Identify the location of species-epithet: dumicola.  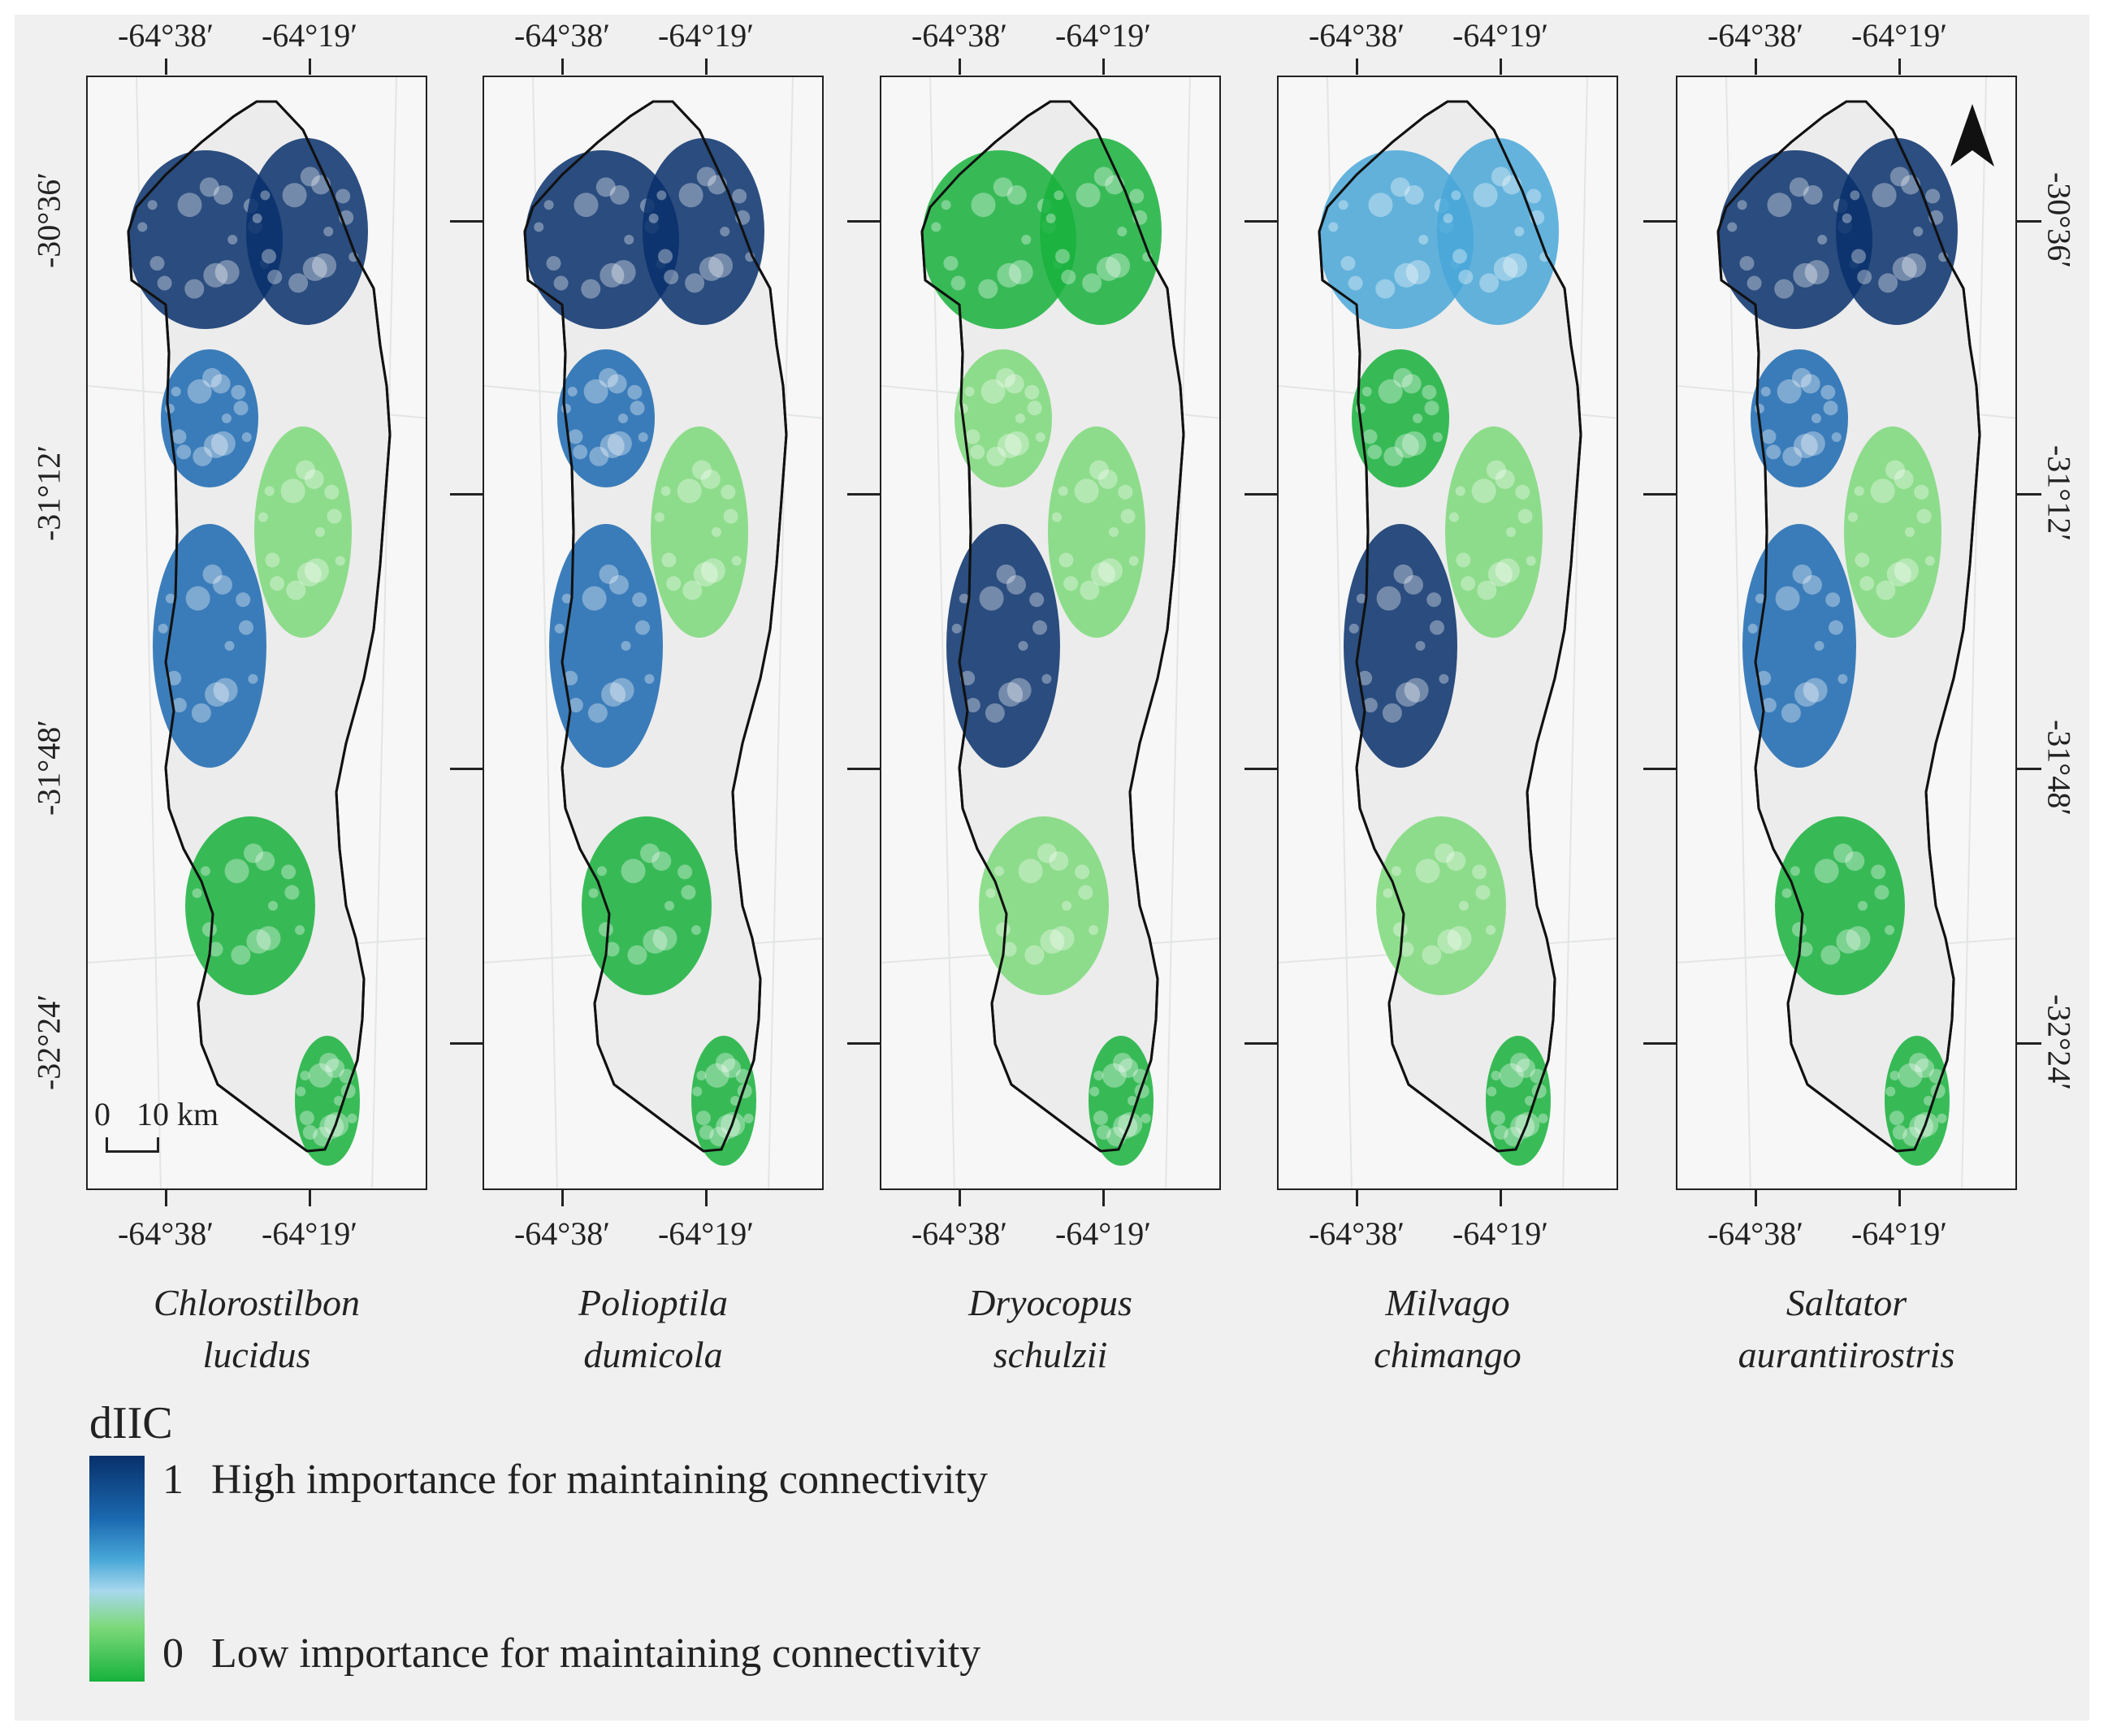
(653, 1355).